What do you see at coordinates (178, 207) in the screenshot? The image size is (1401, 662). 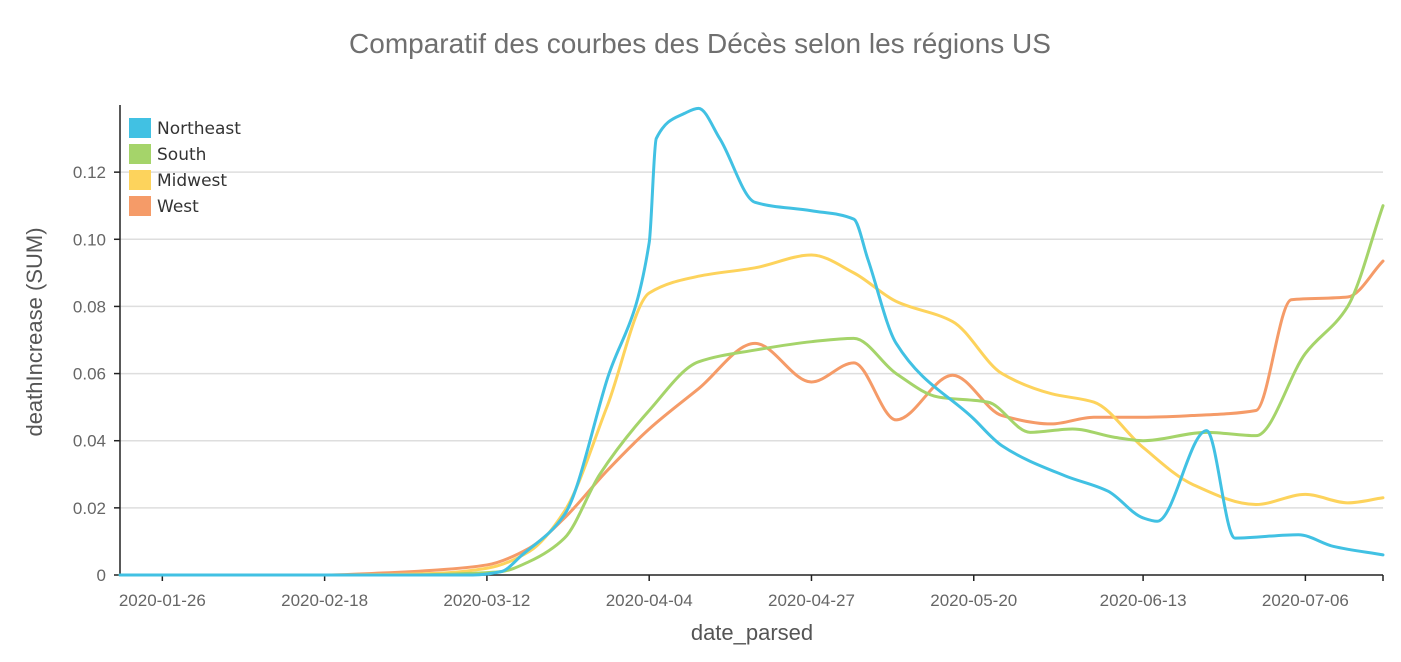 I see `legend-label-west: West` at bounding box center [178, 207].